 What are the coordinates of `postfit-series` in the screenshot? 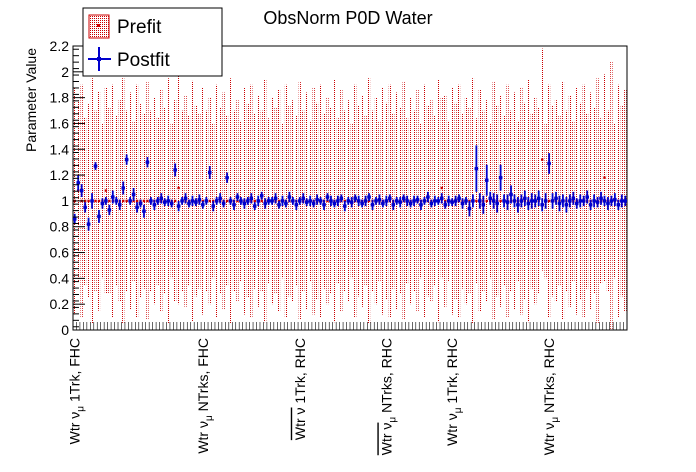 It's located at (350, 188).